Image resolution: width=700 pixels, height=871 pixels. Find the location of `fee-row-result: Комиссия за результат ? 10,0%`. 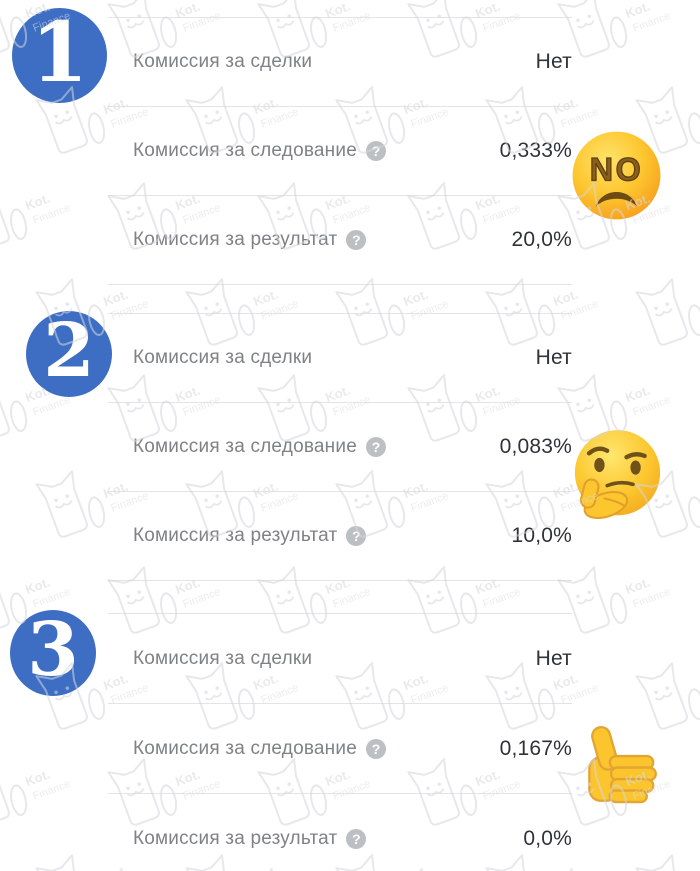

fee-row-result: Комиссия за результат ? 10,0% is located at coordinates (340, 535).